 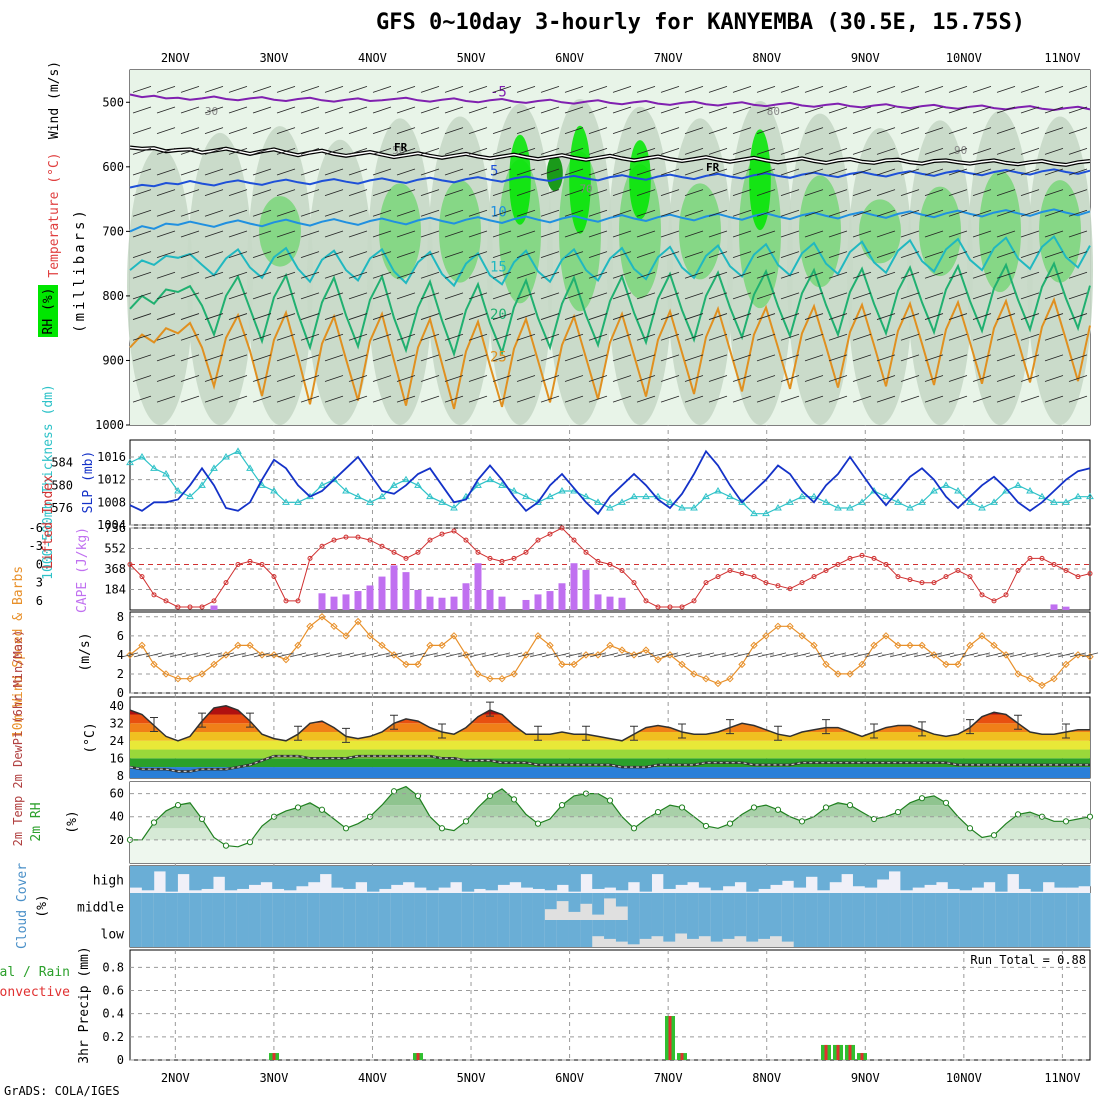 What do you see at coordinates (850, 805) in the screenshot?
I see `rh-marker` at bounding box center [850, 805].